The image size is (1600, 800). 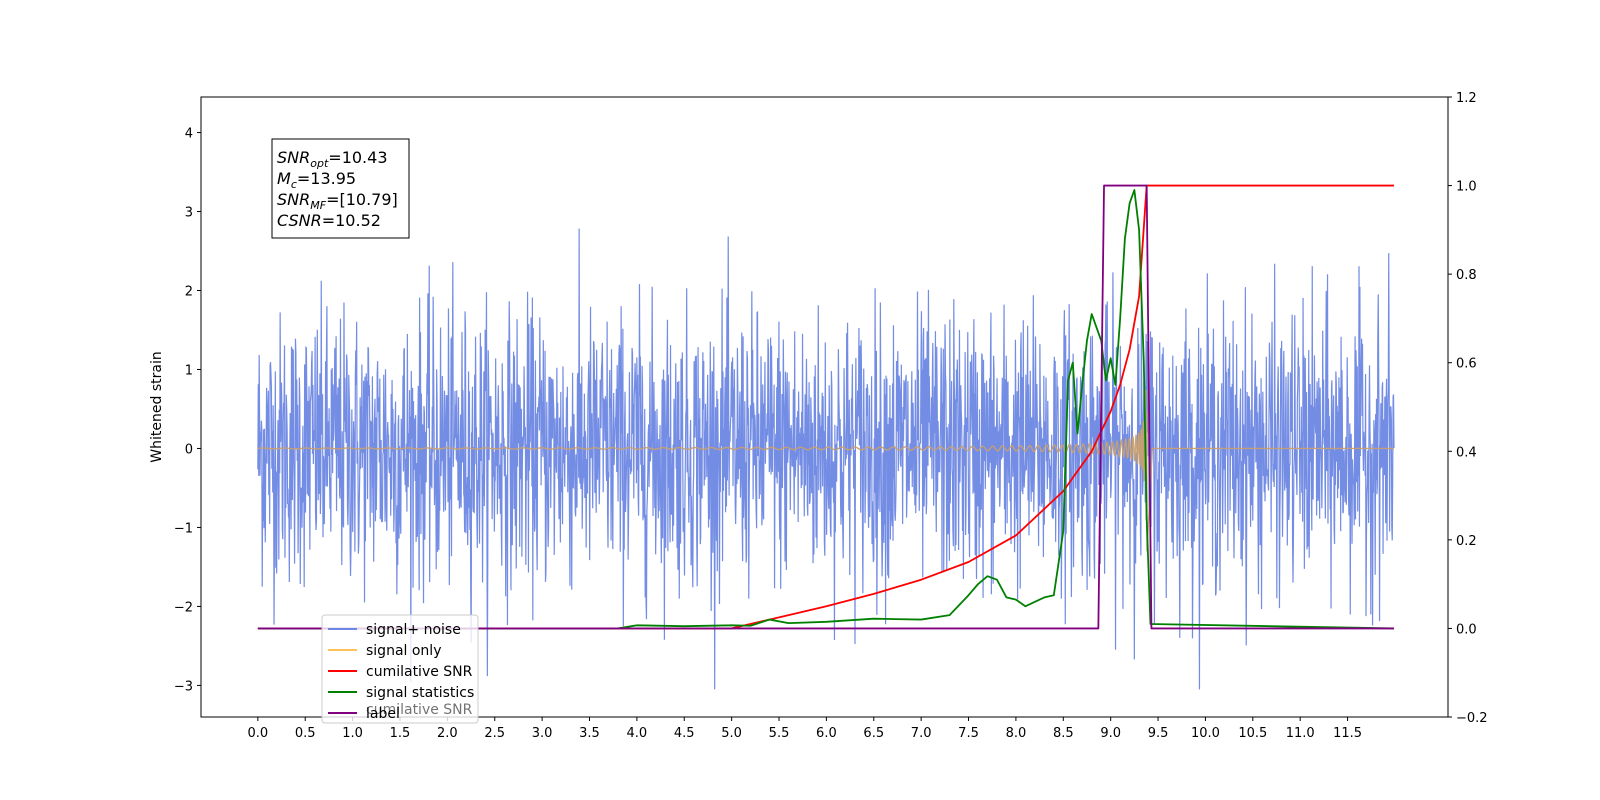 What do you see at coordinates (189, 134) in the screenshot?
I see `y-tick-label: 4` at bounding box center [189, 134].